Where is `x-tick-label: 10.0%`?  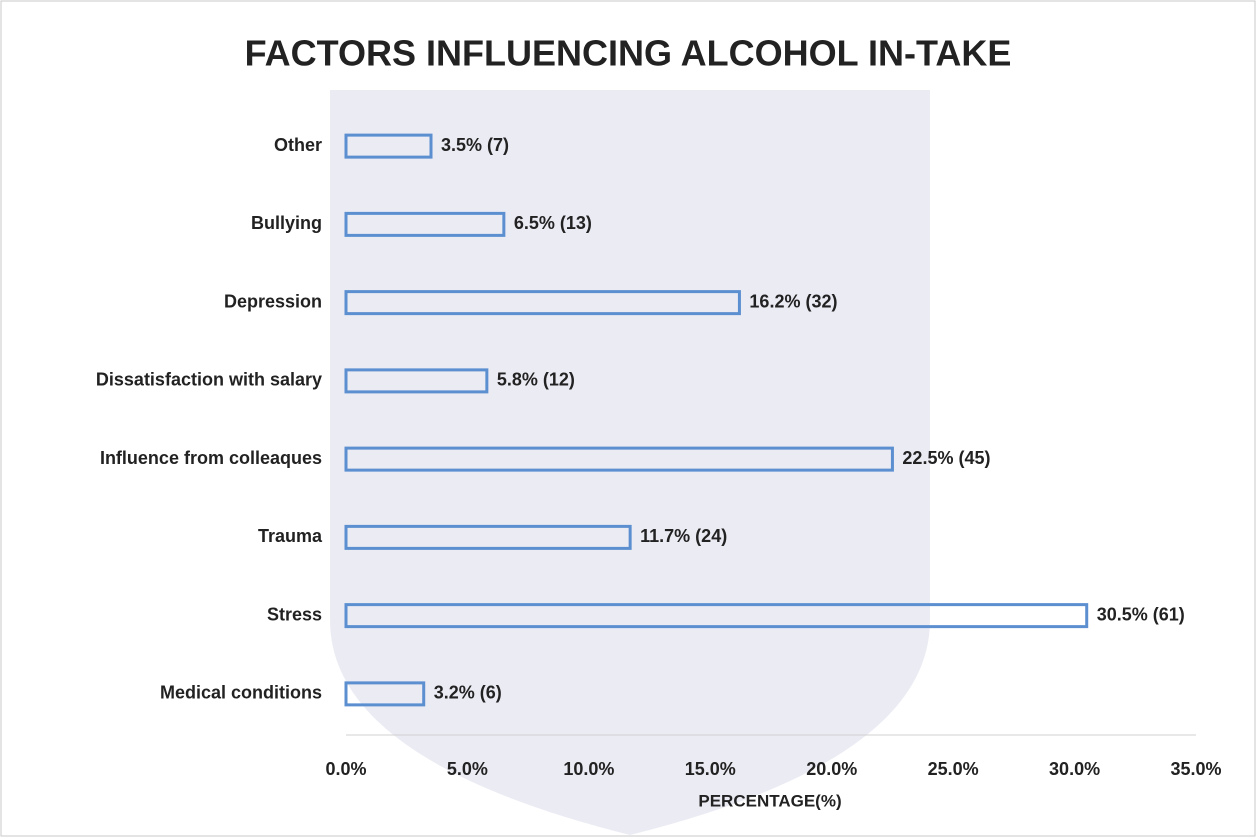
x-tick-label: 10.0% is located at coordinates (588, 769).